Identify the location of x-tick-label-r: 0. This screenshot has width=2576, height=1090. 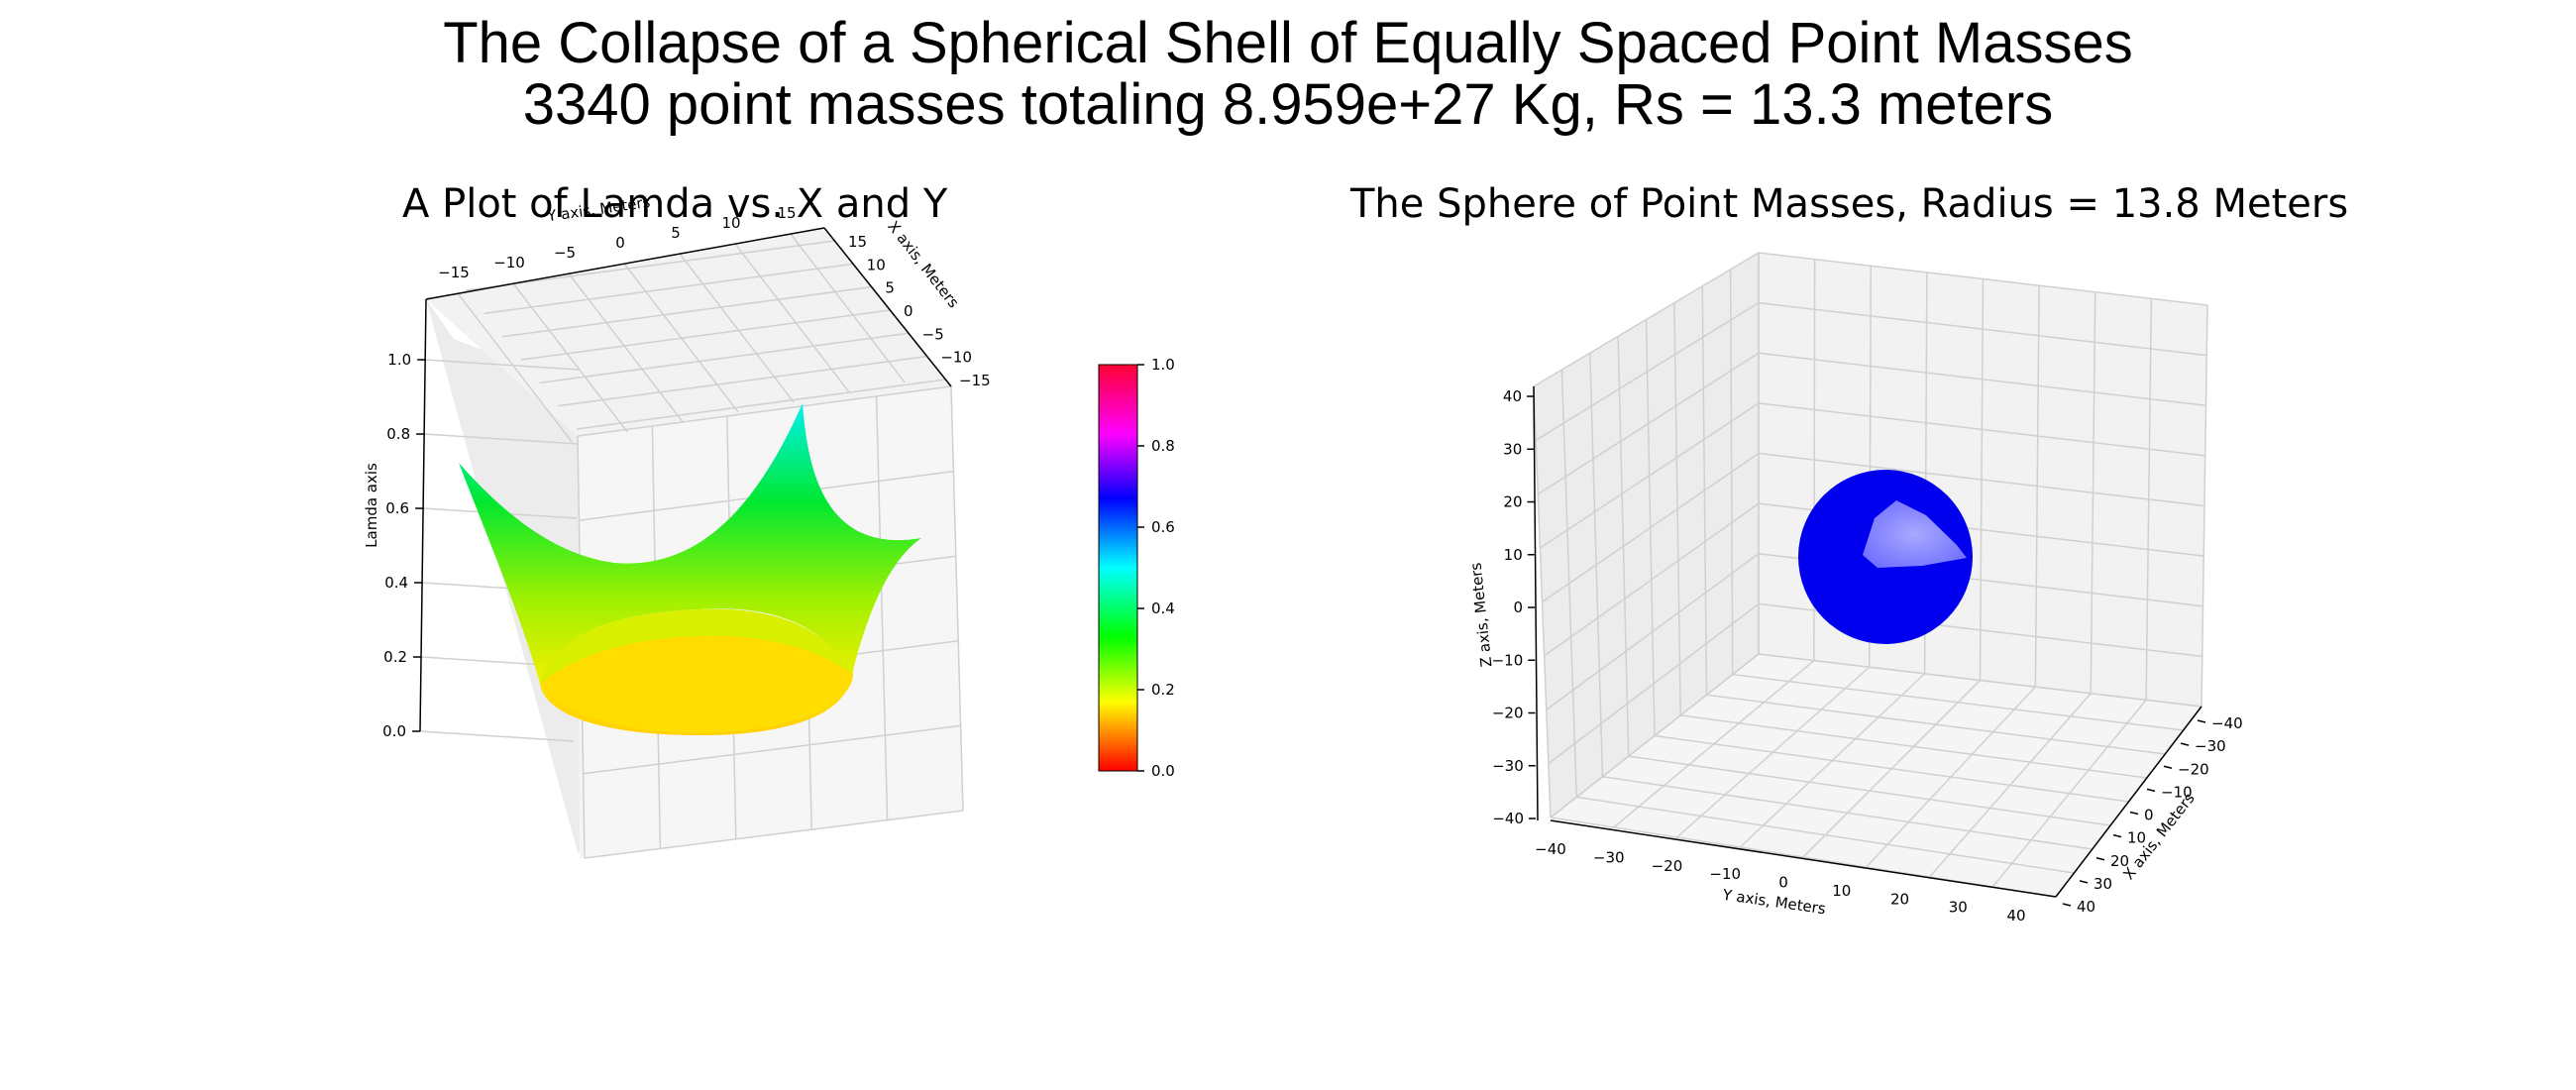
(2149, 815).